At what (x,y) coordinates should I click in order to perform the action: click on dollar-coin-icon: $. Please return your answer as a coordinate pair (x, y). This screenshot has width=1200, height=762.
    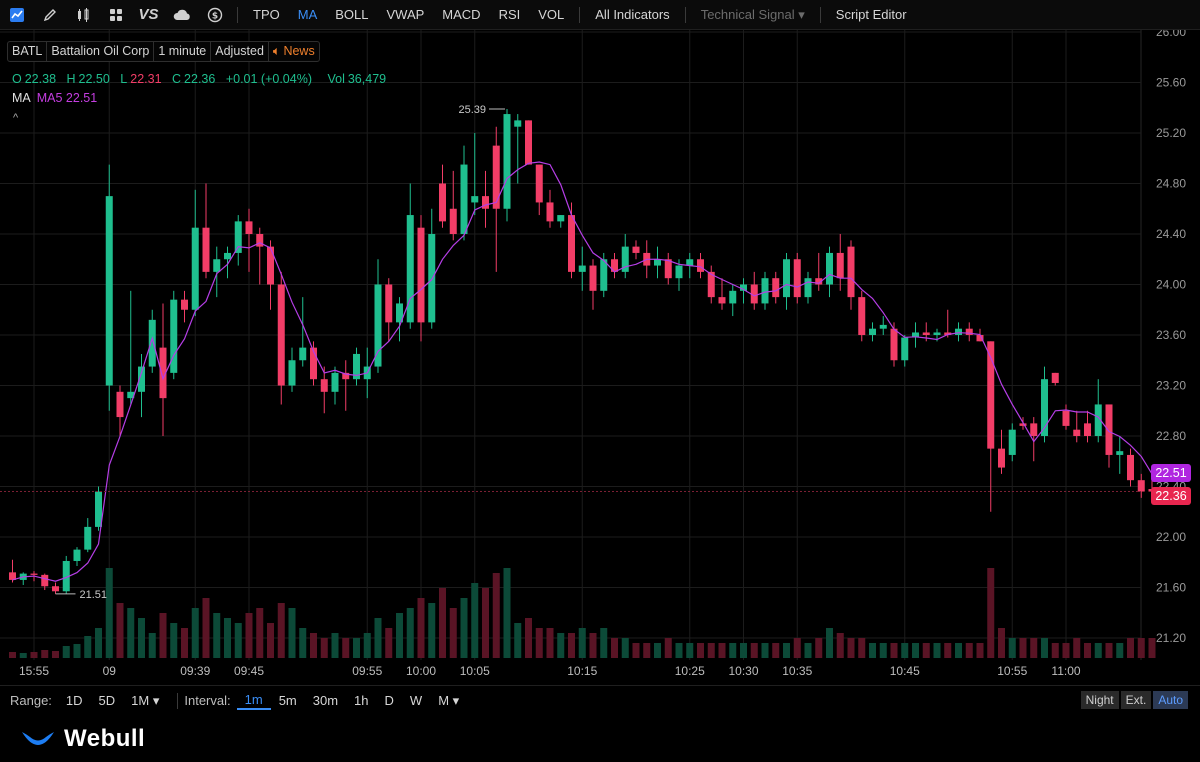
    Looking at the image, I should click on (214, 15).